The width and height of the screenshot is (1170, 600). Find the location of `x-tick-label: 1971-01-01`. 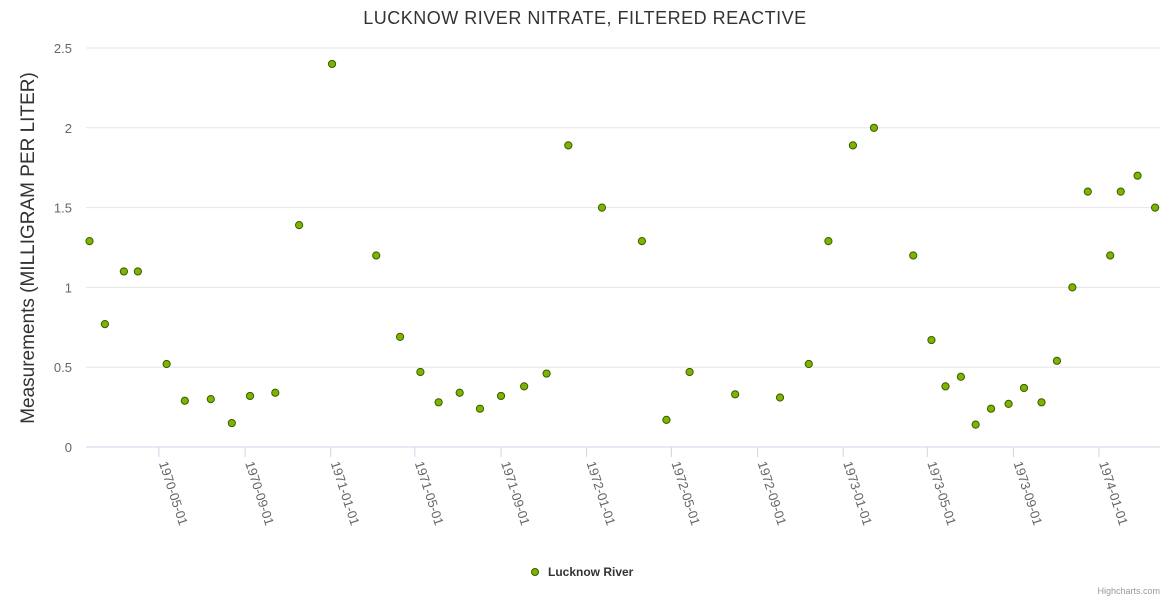

x-tick-label: 1971-01-01 is located at coordinates (345, 493).